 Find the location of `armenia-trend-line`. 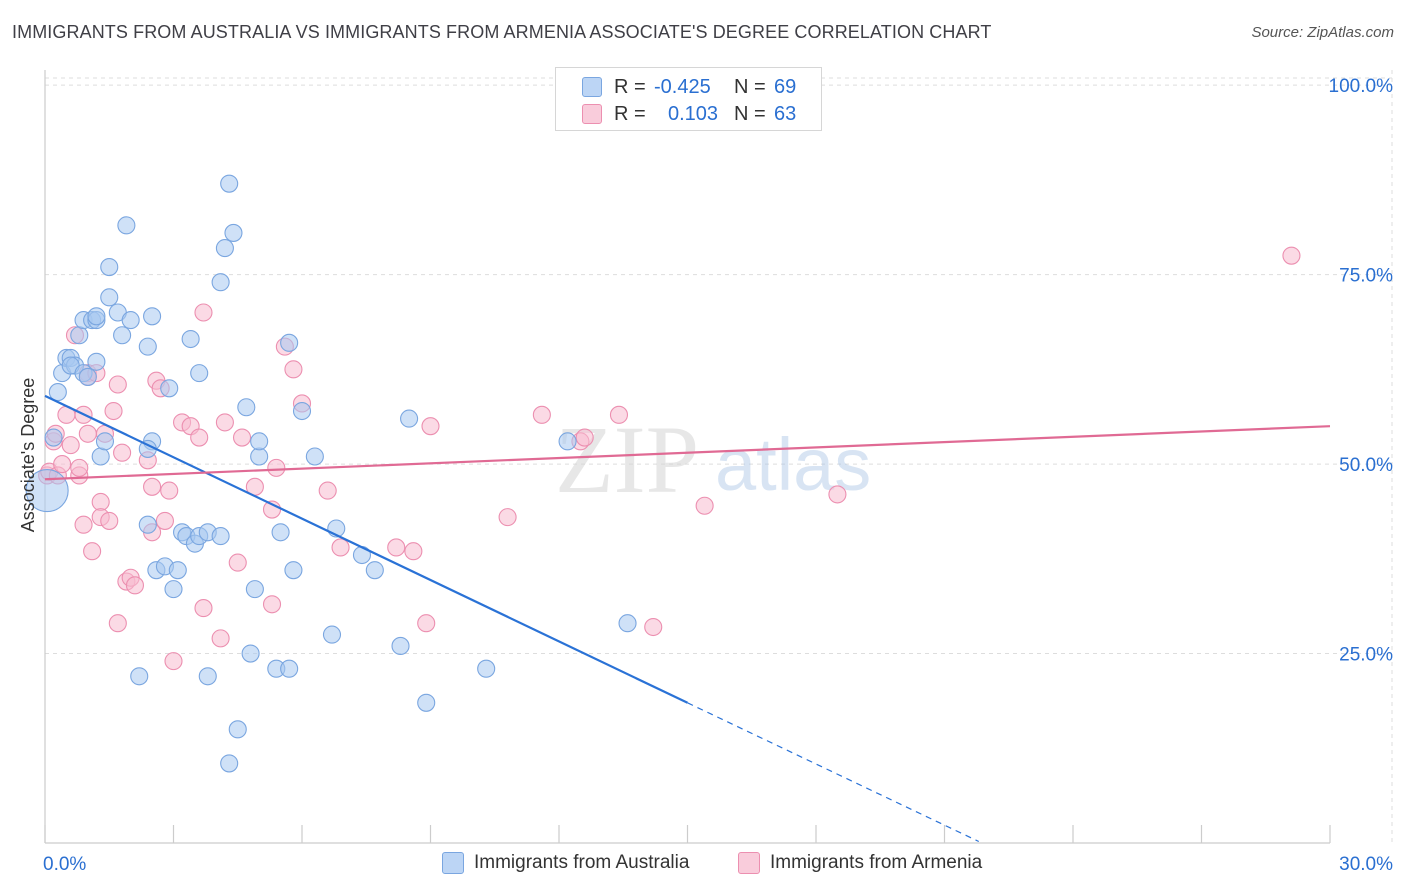

armenia-trend-line is located at coordinates (687, 453).